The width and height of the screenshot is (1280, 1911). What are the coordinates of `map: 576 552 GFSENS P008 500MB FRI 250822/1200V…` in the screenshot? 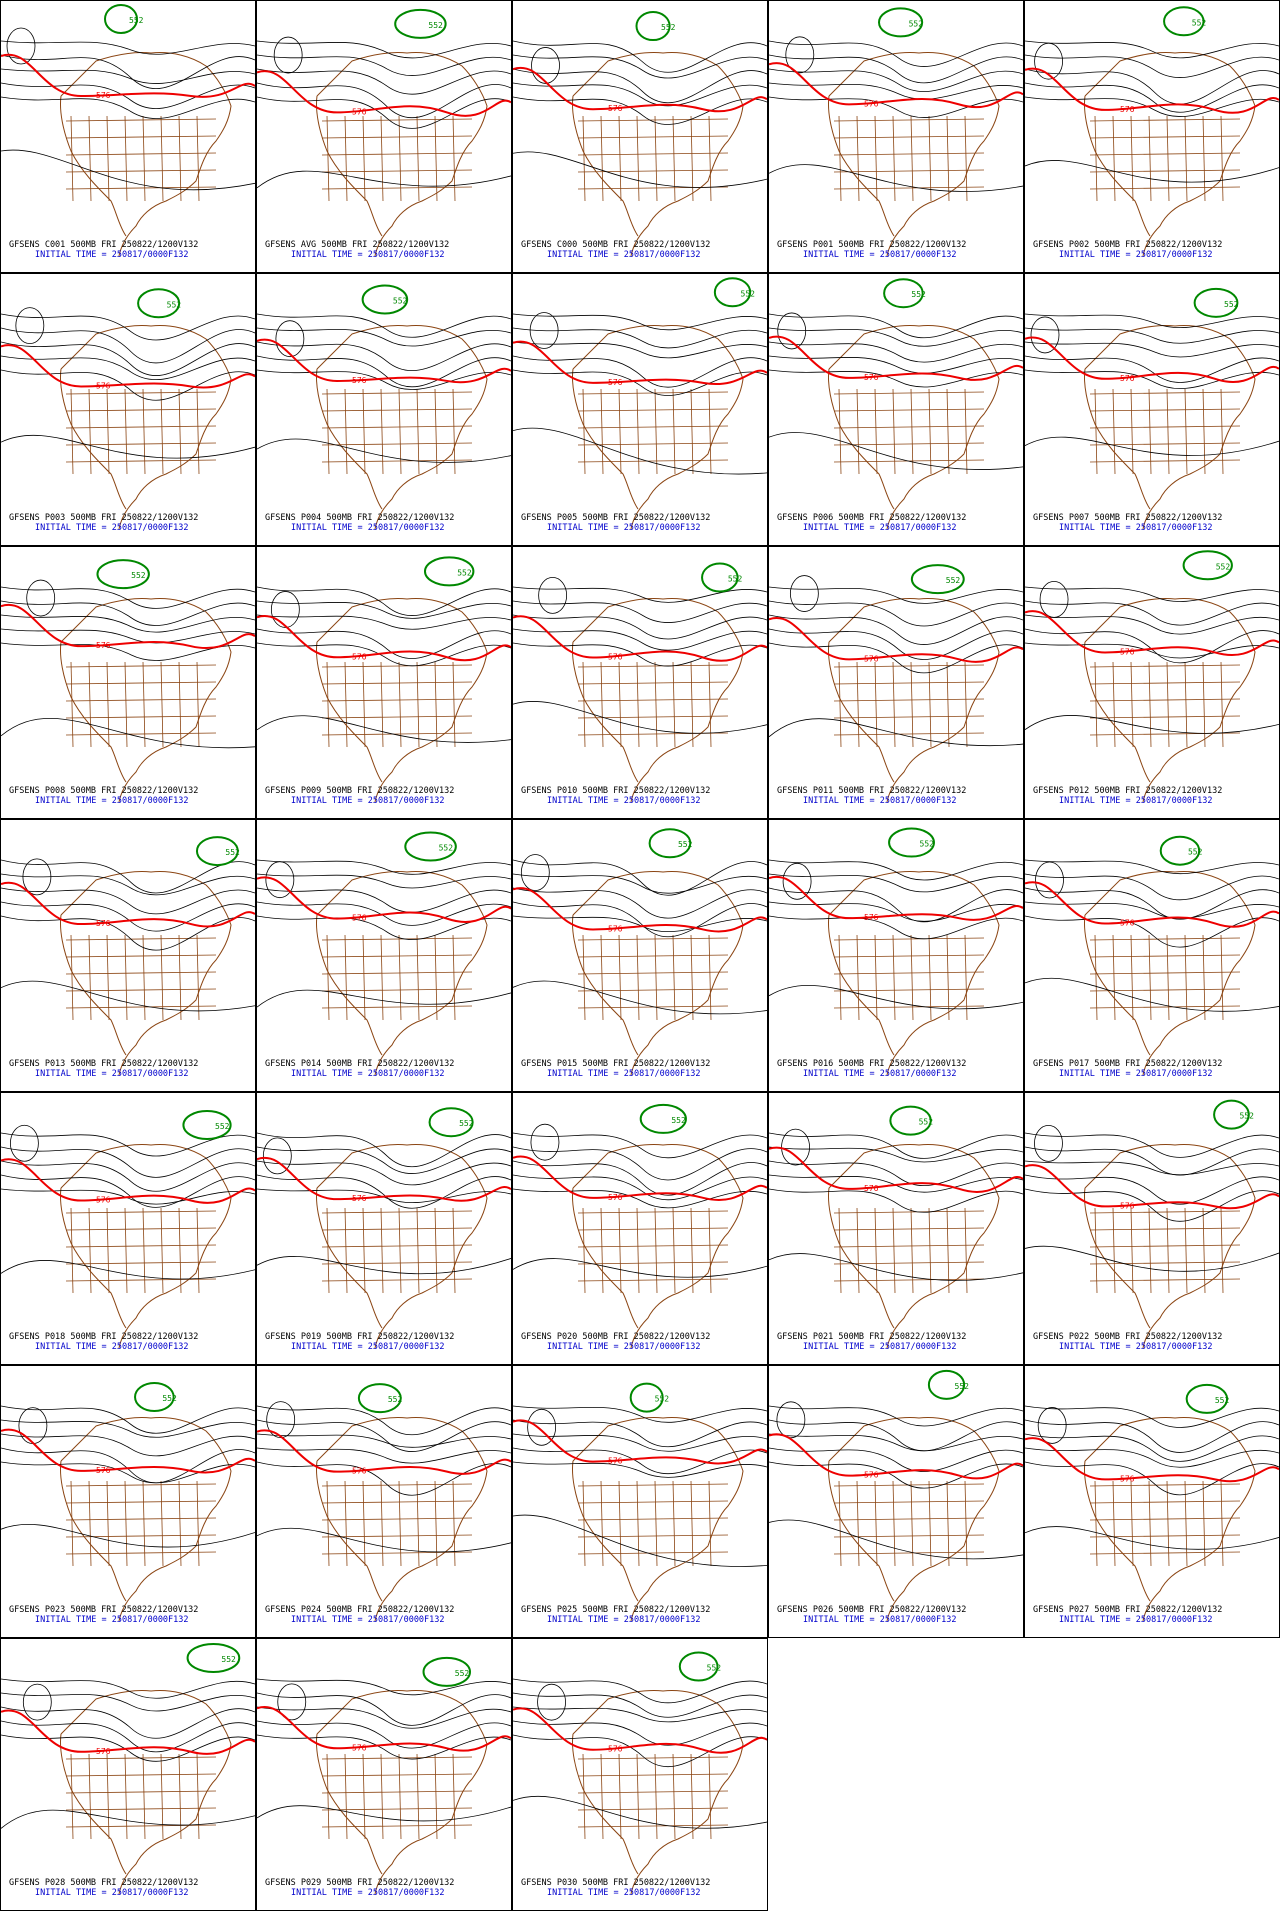 It's located at (128, 682).